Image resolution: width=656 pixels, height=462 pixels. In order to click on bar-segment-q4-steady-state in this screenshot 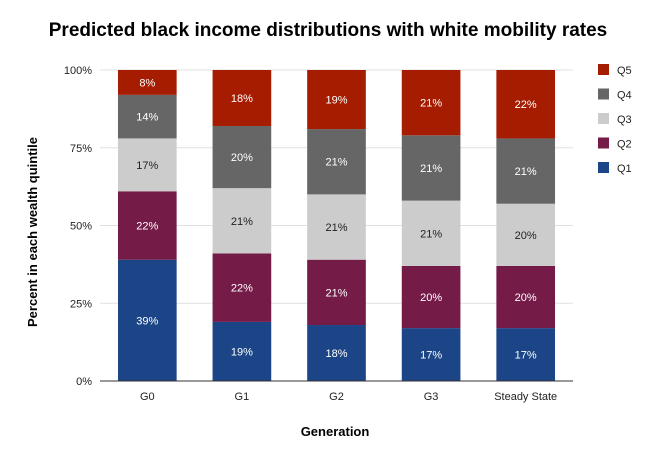, I will do `click(526, 171)`.